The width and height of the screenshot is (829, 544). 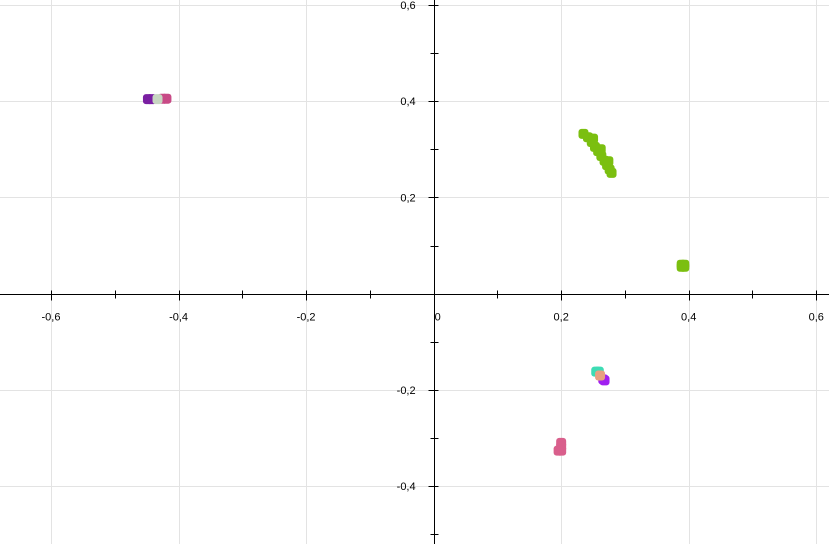 What do you see at coordinates (306, 318) in the screenshot?
I see `x-tick-label: -0,2` at bounding box center [306, 318].